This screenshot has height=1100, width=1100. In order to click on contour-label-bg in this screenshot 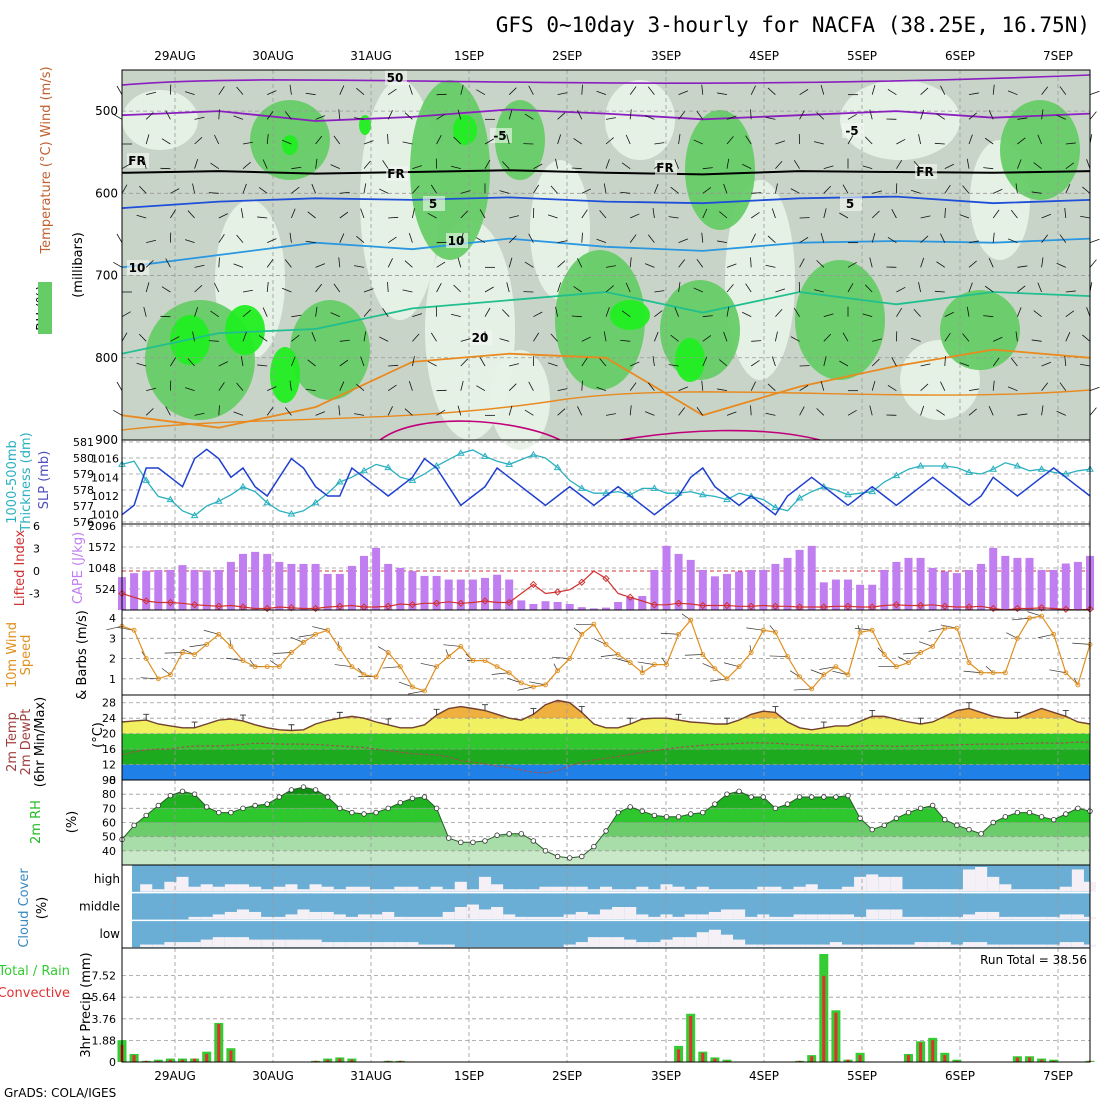, I will do `click(851, 203)`.